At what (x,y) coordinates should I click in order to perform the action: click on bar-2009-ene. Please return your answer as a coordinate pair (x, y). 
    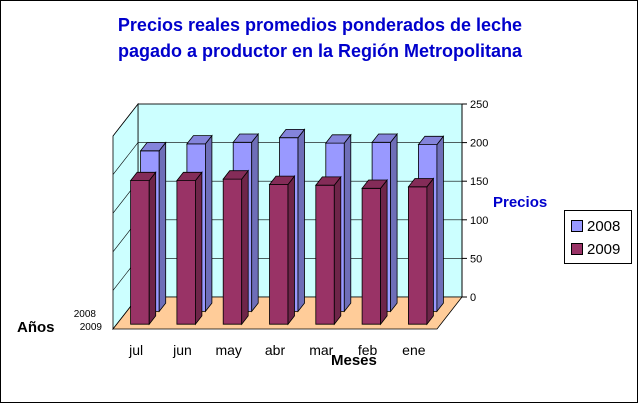
    Looking at the image, I should click on (421, 251).